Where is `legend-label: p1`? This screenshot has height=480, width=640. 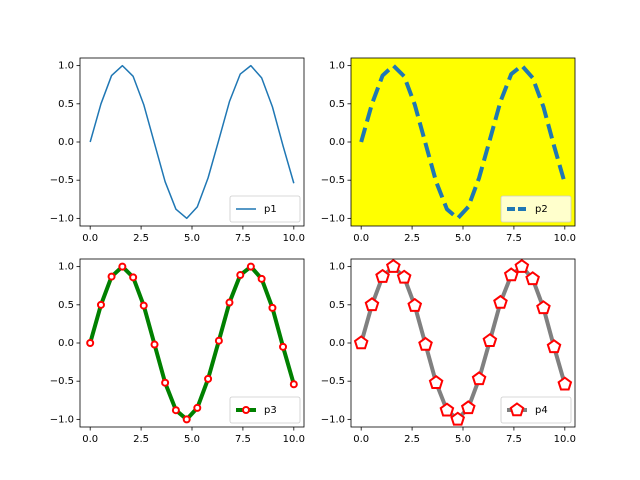
legend-label: p1 is located at coordinates (270, 209).